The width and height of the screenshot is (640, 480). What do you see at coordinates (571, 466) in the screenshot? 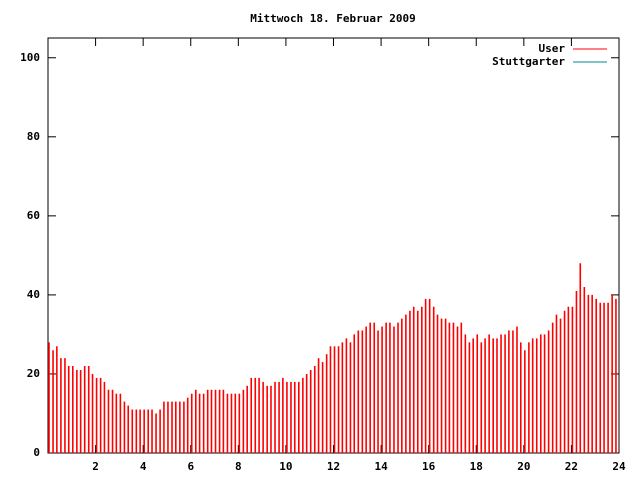
I see `x-tick-label: 22` at bounding box center [571, 466].